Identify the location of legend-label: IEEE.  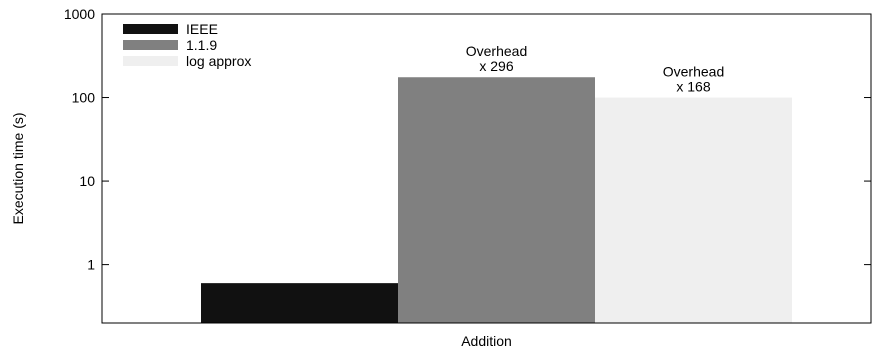
(202, 29).